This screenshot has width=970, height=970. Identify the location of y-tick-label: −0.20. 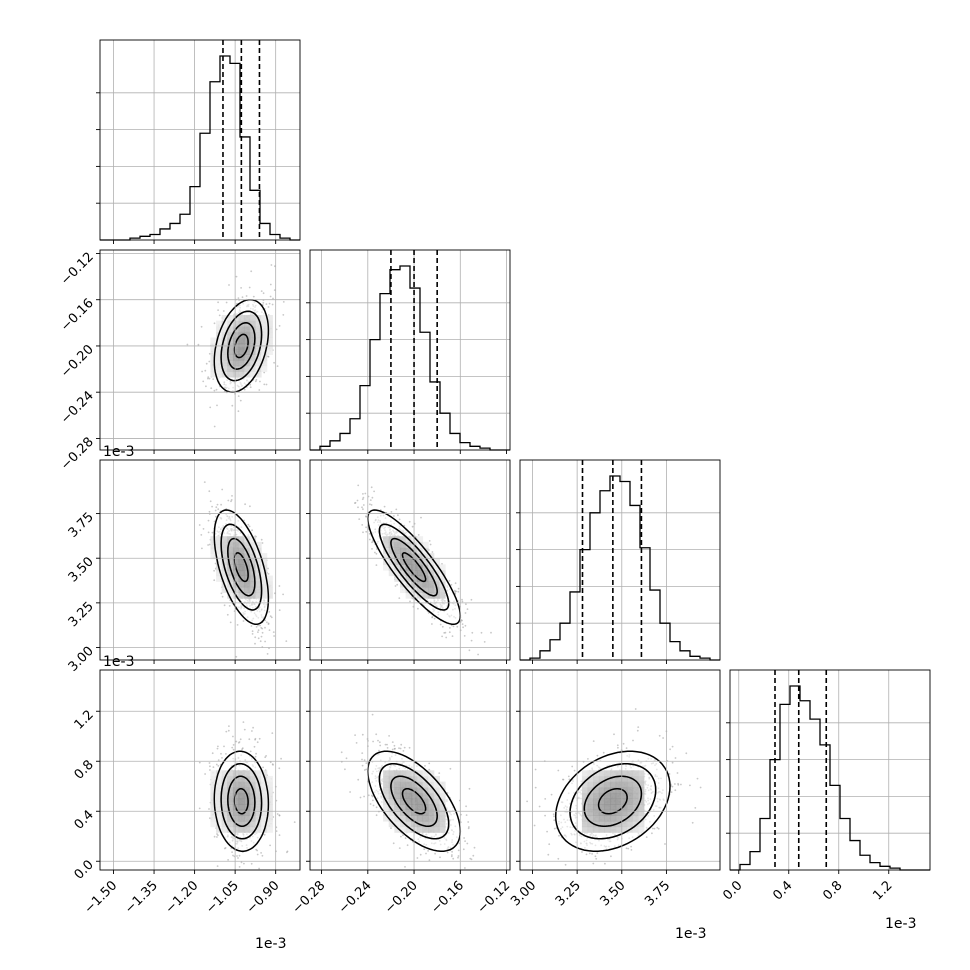
(77, 361).